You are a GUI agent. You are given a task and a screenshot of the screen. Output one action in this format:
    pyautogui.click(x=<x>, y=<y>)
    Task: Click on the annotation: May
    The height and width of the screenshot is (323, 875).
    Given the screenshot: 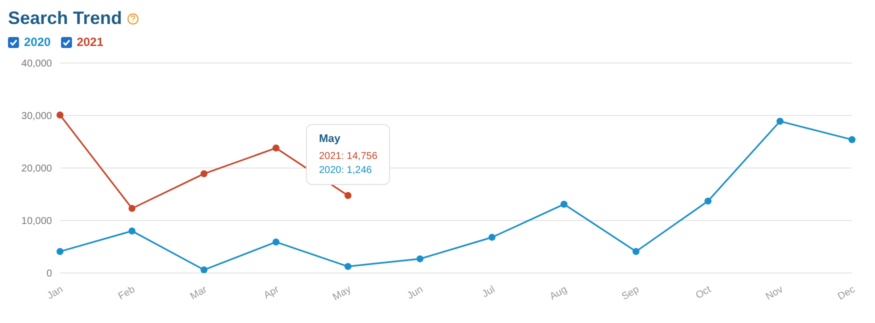 What is the action you would take?
    pyautogui.click(x=330, y=139)
    